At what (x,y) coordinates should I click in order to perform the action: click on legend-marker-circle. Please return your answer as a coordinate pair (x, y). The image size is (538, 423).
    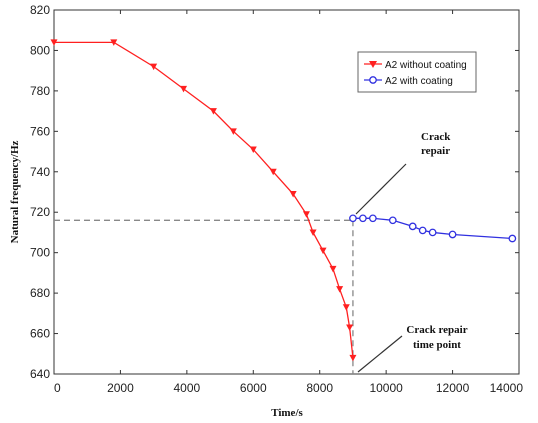
    Looking at the image, I should click on (373, 80).